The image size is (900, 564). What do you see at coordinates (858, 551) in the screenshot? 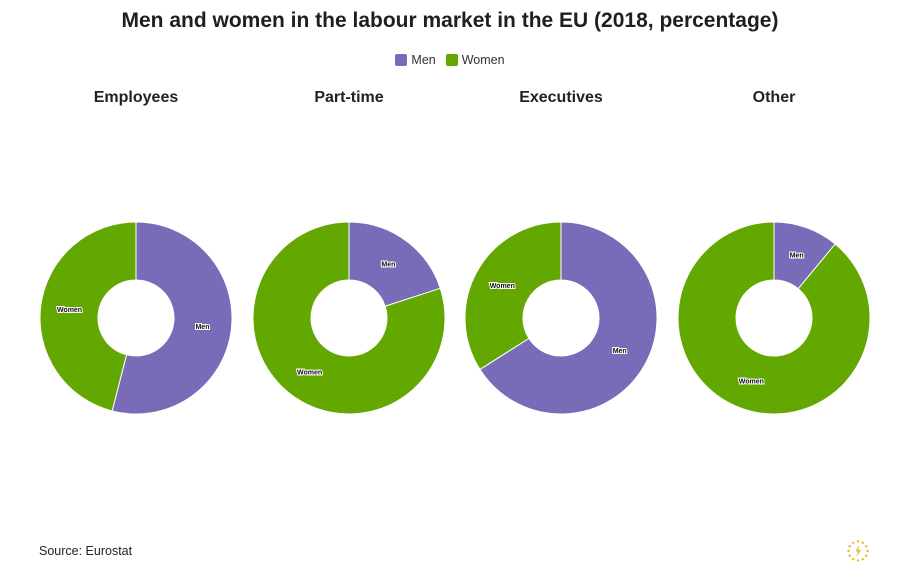
I see `eu-stars-logo-icon` at bounding box center [858, 551].